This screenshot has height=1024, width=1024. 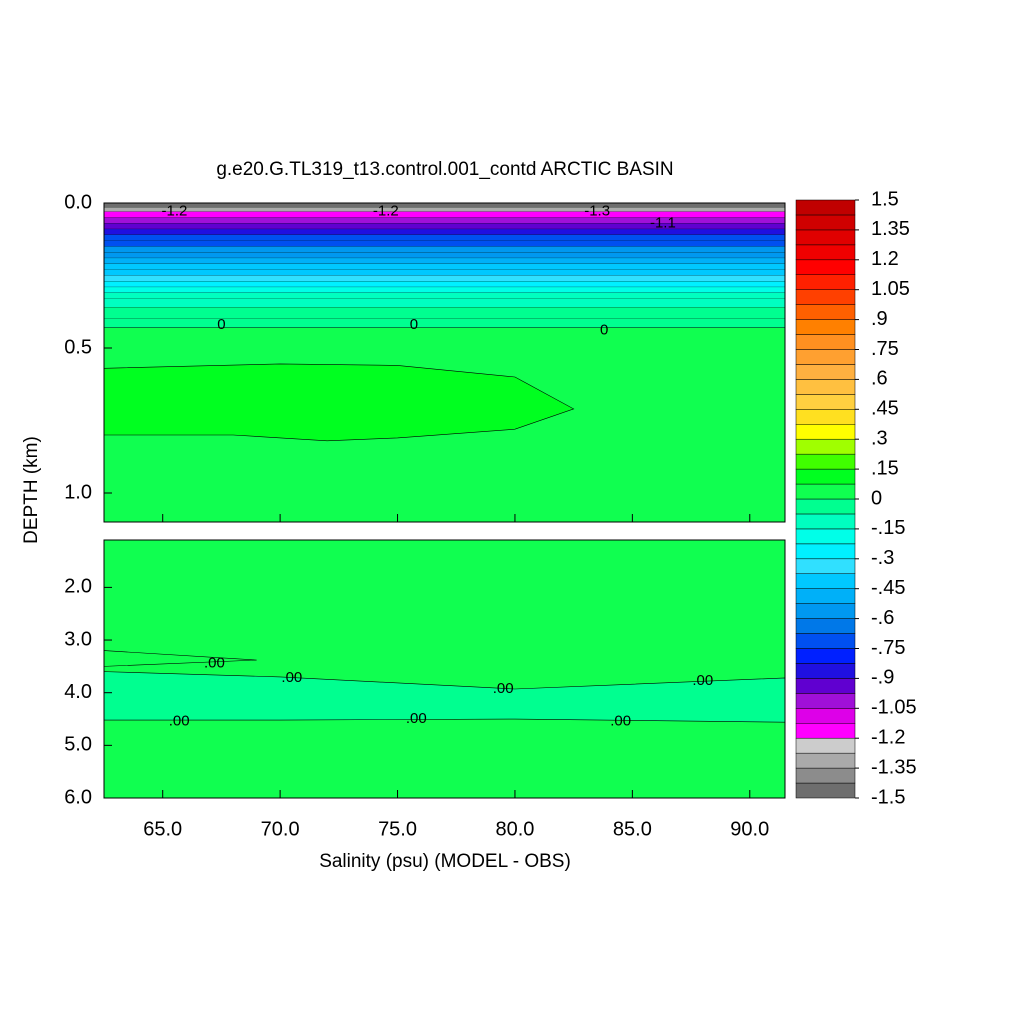 What do you see at coordinates (663, 222) in the screenshot?
I see `contour-label: -1.1` at bounding box center [663, 222].